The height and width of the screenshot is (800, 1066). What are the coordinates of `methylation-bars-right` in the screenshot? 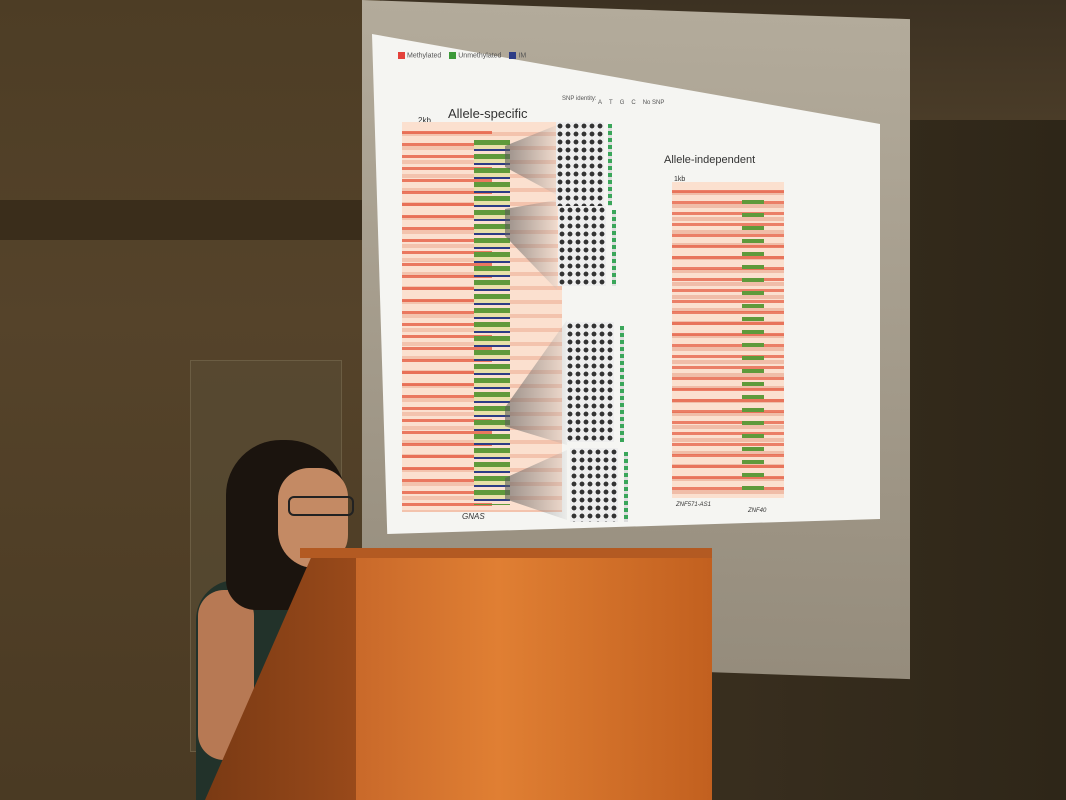 It's located at (753, 345).